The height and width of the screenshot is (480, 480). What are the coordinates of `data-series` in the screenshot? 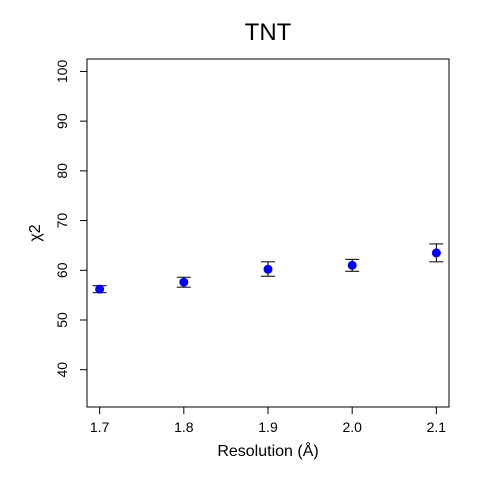 It's located at (268, 268).